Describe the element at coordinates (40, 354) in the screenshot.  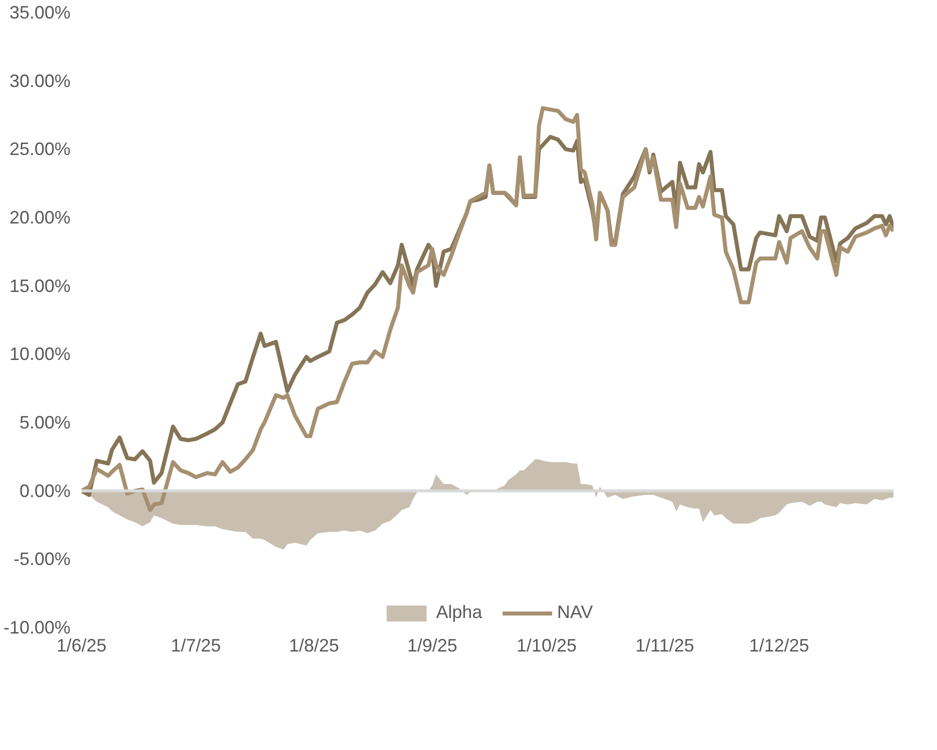
I see `y-tick-label: 10.00%` at that location.